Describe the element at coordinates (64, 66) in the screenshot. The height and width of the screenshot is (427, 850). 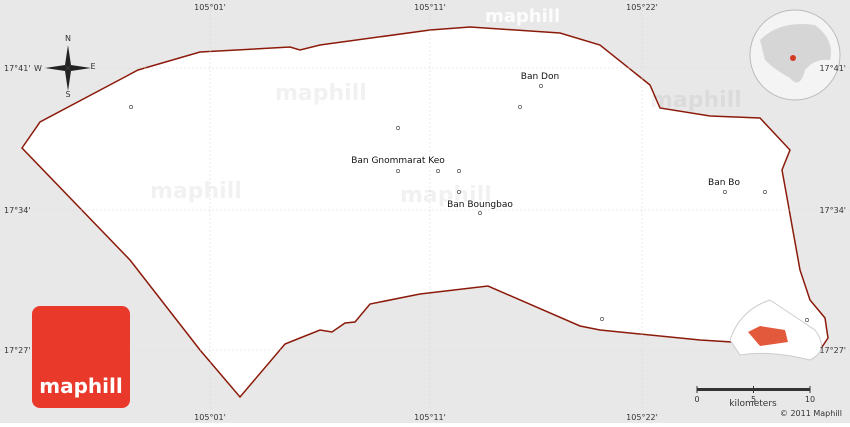
I see `compass: N S W E` at that location.